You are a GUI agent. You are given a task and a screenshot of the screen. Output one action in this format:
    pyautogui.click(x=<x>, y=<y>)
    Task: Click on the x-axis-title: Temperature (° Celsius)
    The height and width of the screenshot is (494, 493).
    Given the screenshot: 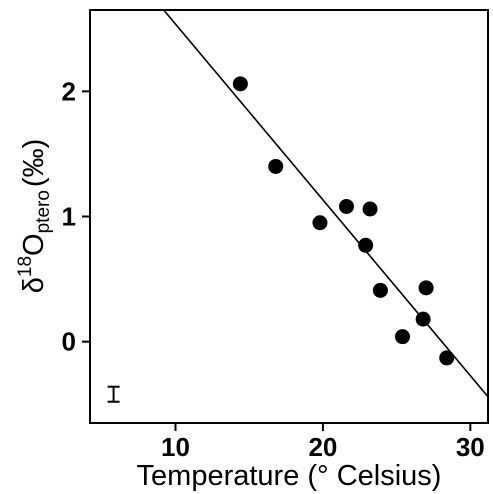 What is the action you would take?
    pyautogui.click(x=289, y=476)
    